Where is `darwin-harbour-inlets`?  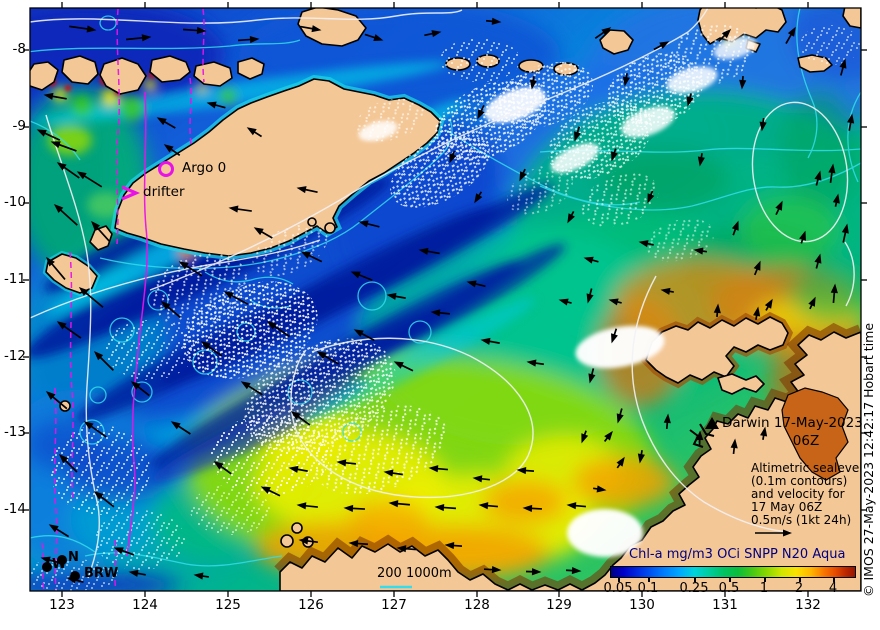 darwin-harbour-inlets is located at coordinates (702, 435).